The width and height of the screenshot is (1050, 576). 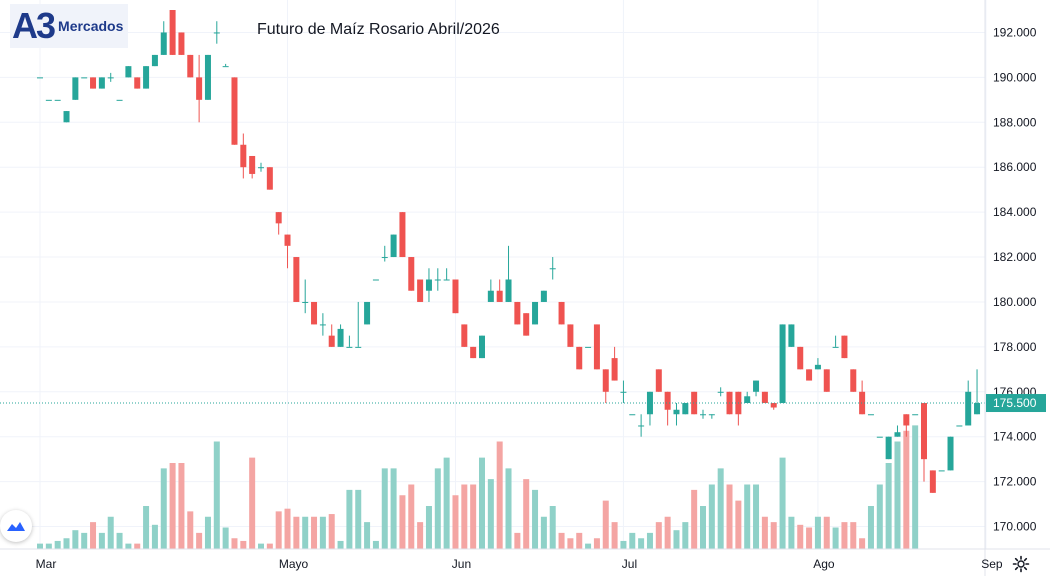 What do you see at coordinates (1015, 257) in the screenshot?
I see `y-tick-label: 182.000` at bounding box center [1015, 257].